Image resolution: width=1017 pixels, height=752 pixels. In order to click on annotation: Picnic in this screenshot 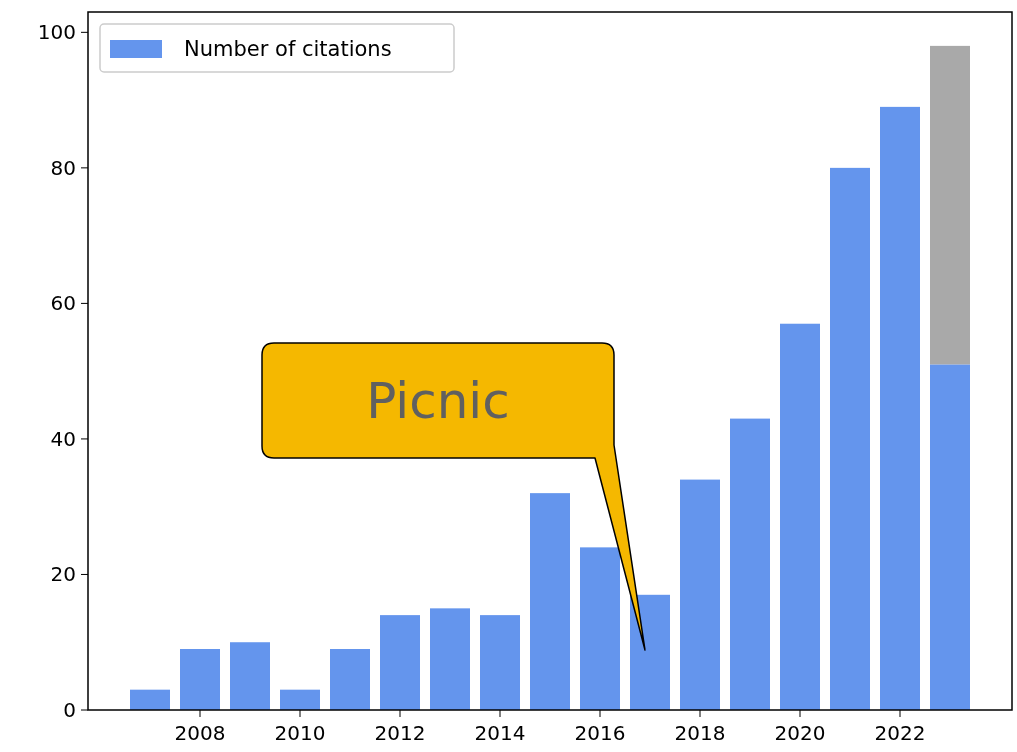, I will do `click(438, 400)`.